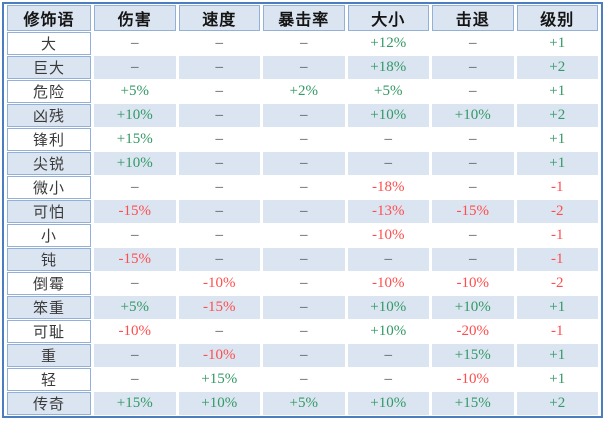 The height and width of the screenshot is (432, 607). What do you see at coordinates (302, 187) in the screenshot?
I see `table-row: 微小 – – – -18% – -1` at bounding box center [302, 187].